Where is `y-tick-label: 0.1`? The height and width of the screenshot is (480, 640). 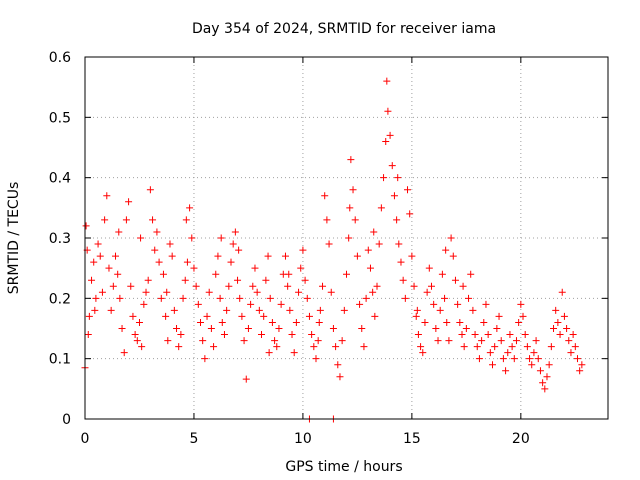 y-tick-label: 0.1 is located at coordinates (60, 360).